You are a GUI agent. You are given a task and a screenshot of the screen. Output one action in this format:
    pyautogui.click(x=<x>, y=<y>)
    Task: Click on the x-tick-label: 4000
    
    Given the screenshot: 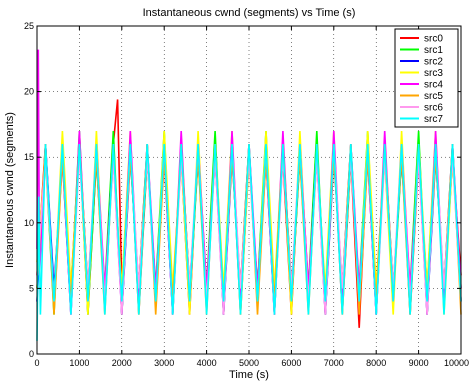 What is the action you would take?
    pyautogui.click(x=207, y=363)
    